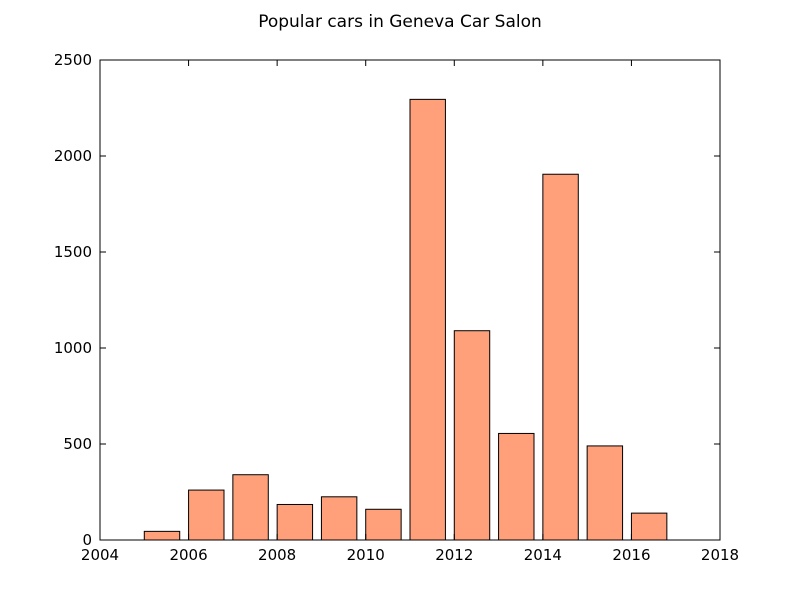  Describe the element at coordinates (516, 486) in the screenshot. I see `bar-2013` at that location.